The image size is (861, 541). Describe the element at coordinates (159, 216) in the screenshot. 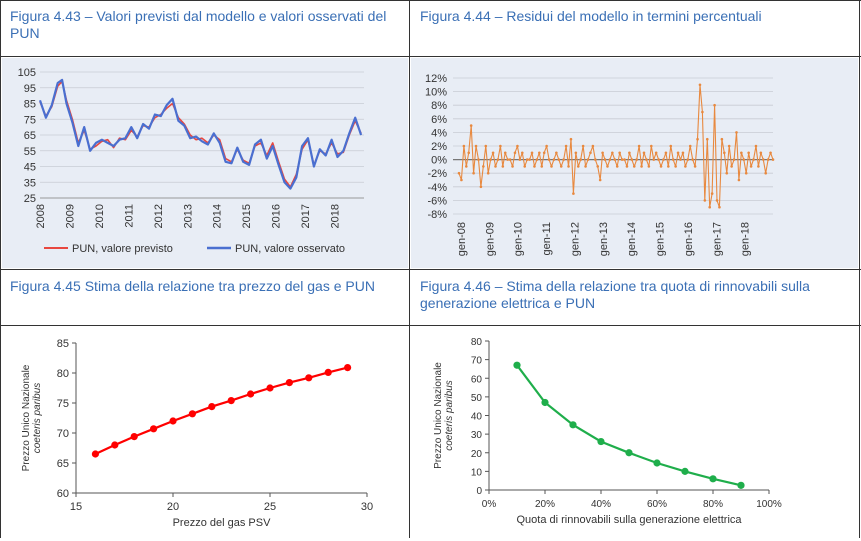

I see `x-tick-label: 2012` at that location.